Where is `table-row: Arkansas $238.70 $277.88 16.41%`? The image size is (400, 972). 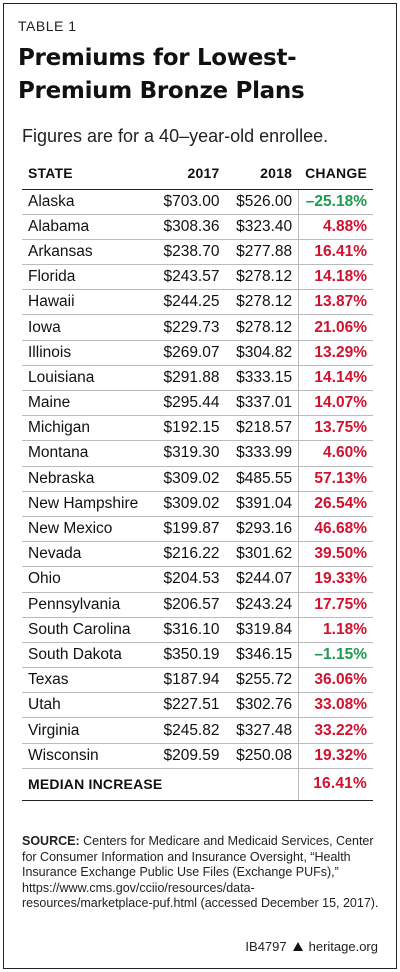
table-row: Arkansas $238.70 $277.88 16.41% is located at coordinates (197, 252).